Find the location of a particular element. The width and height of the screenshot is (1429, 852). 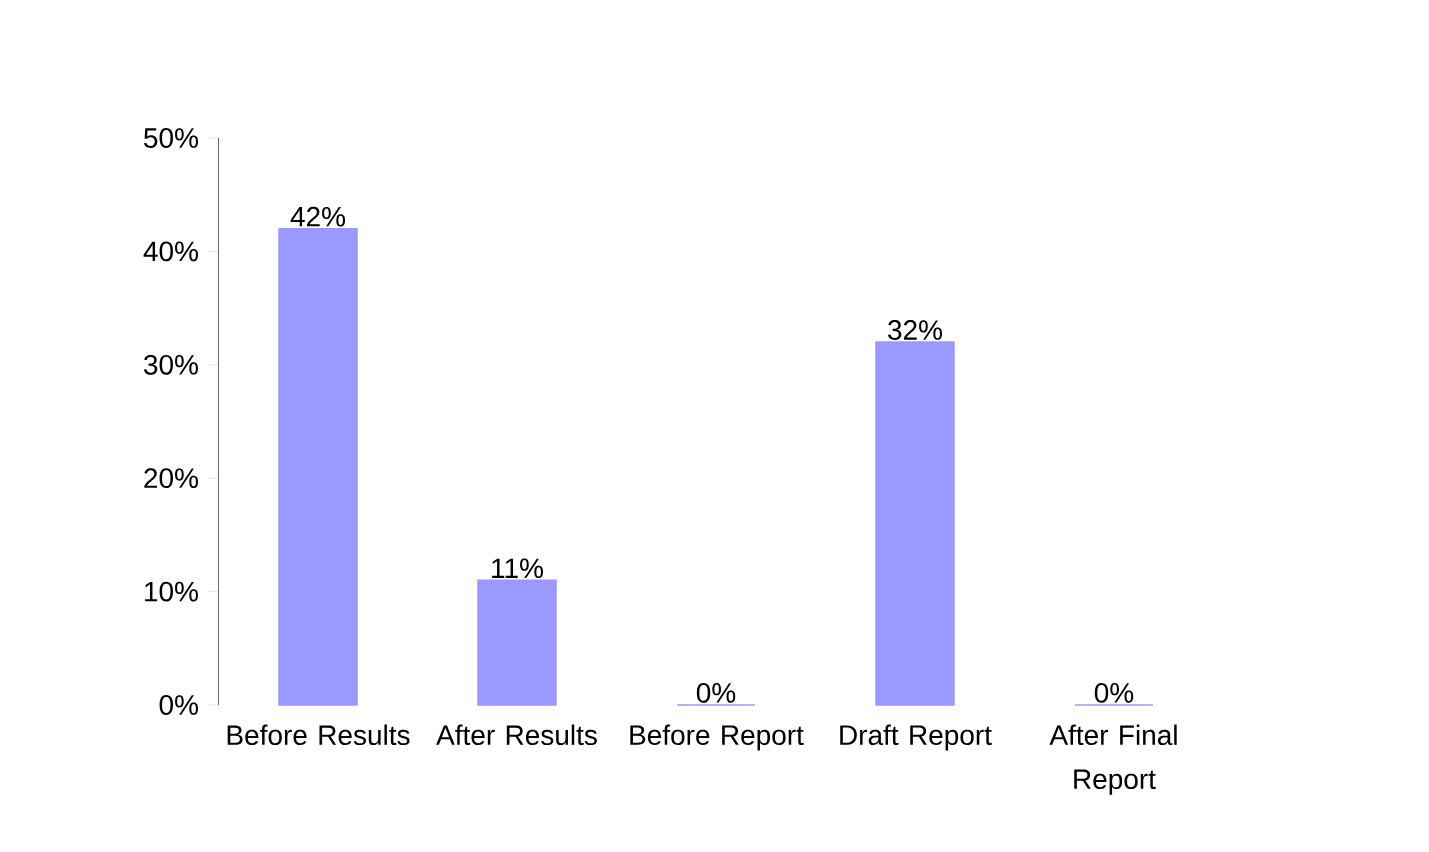

x-tick-label: Before Report is located at coordinates (717, 737).